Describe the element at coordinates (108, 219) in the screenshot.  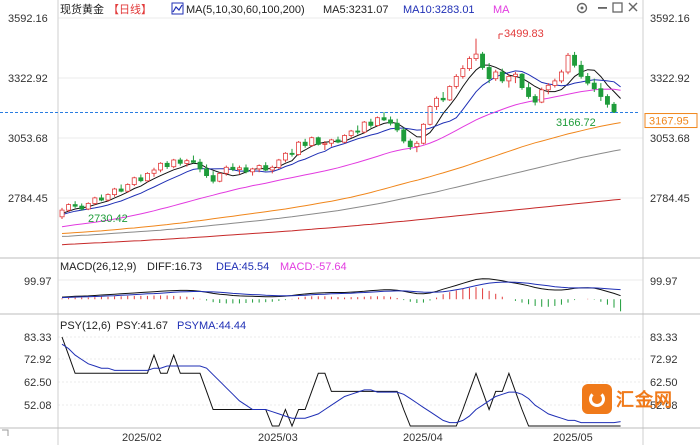
I see `min-price-label: 2730.42` at that location.